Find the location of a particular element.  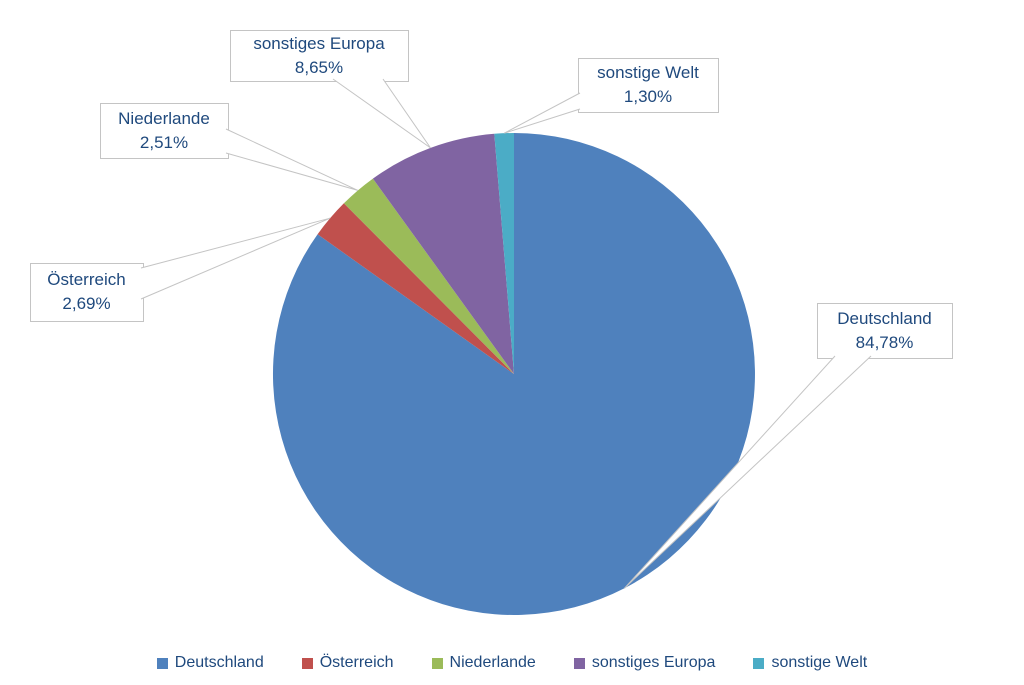

legend-item-sonstige-welt: sonstige Welt is located at coordinates (810, 663).